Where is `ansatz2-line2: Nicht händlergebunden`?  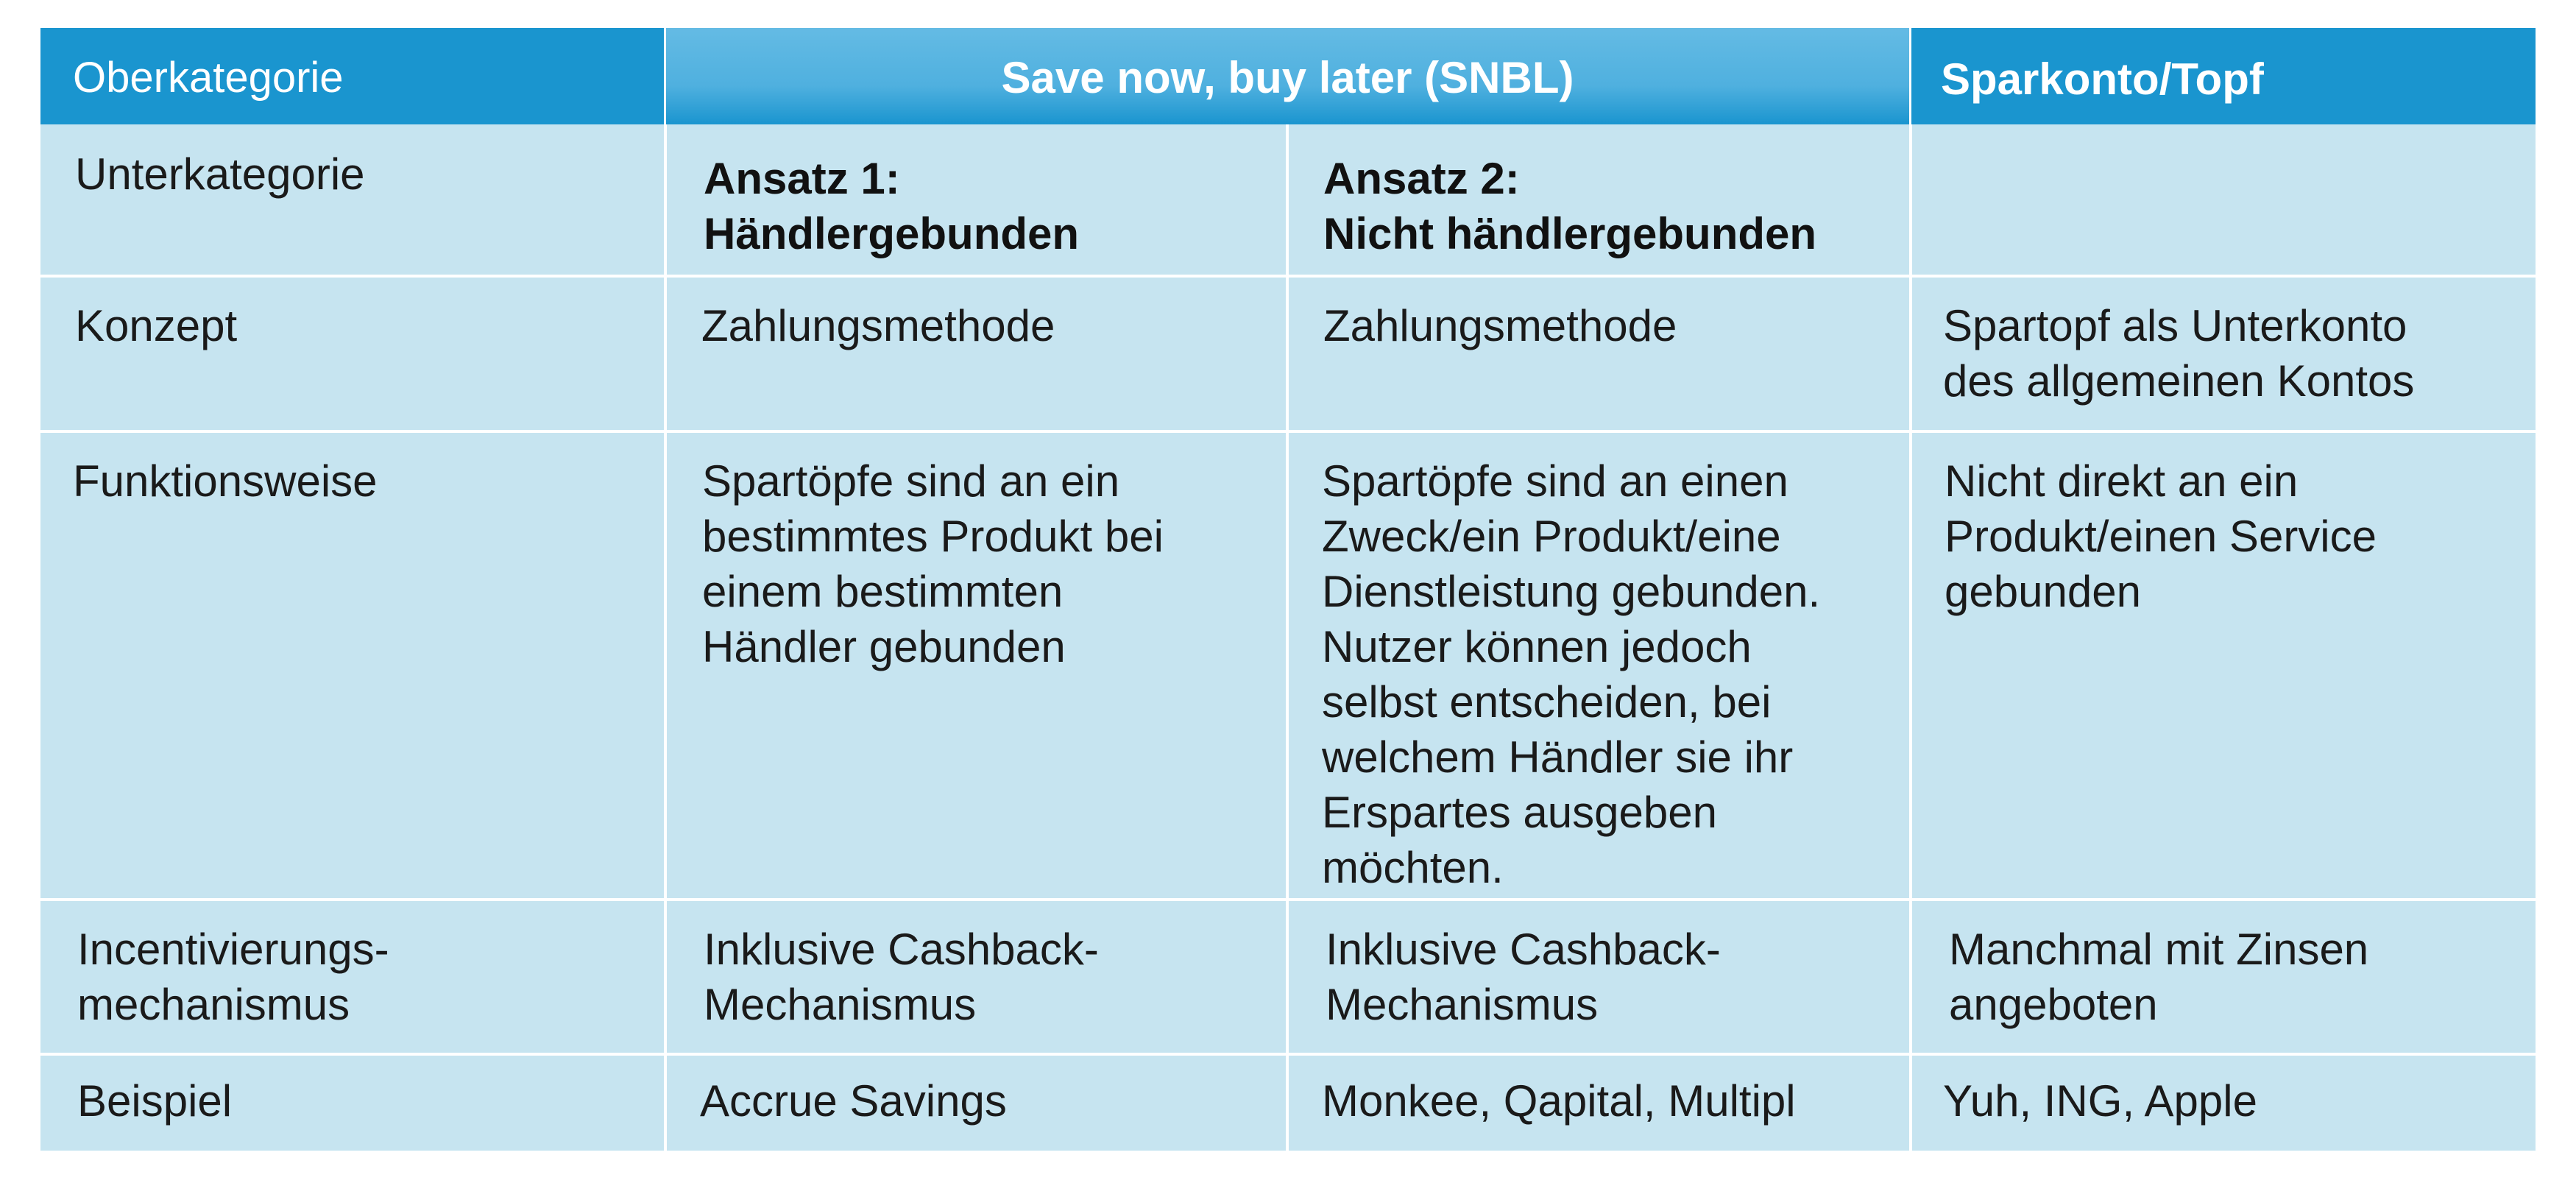 ansatz2-line2: Nicht händlergebunden is located at coordinates (1570, 233).